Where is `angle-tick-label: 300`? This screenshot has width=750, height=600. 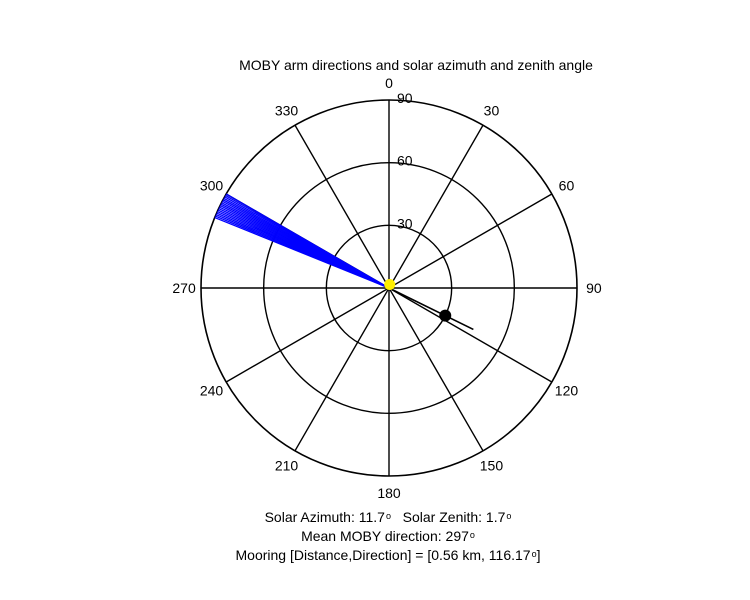 angle-tick-label: 300 is located at coordinates (212, 186).